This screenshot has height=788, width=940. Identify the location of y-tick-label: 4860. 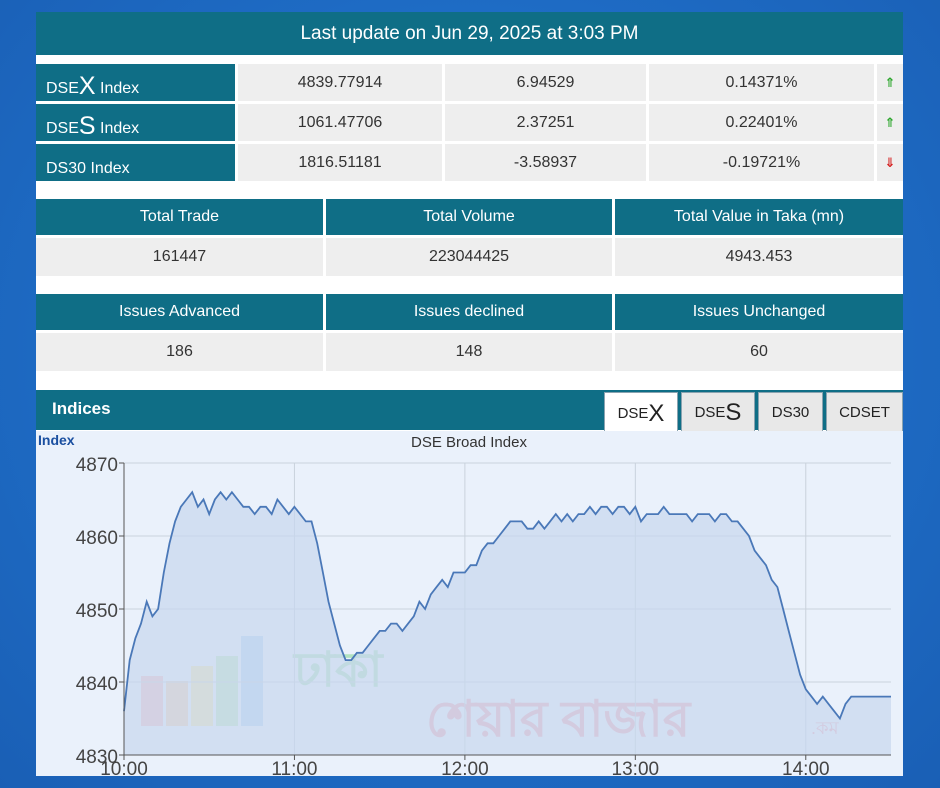
(97, 538).